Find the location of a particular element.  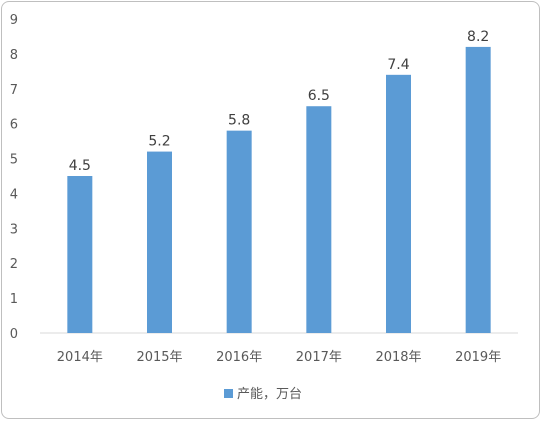

y-tick-label: 4 is located at coordinates (14, 194).